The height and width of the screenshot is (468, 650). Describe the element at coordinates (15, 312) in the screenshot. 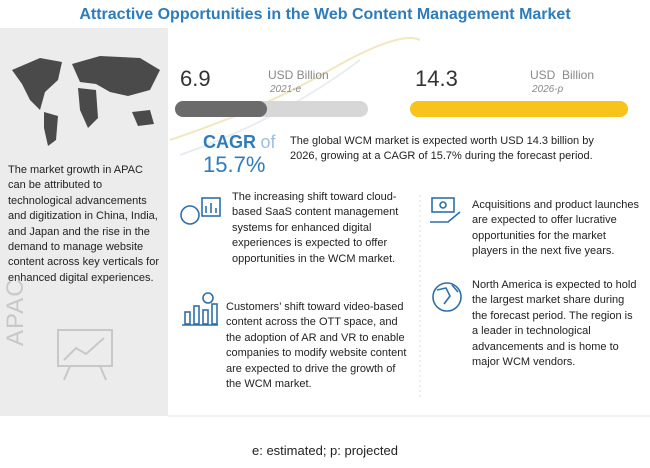

I see `region-label: APAC` at that location.